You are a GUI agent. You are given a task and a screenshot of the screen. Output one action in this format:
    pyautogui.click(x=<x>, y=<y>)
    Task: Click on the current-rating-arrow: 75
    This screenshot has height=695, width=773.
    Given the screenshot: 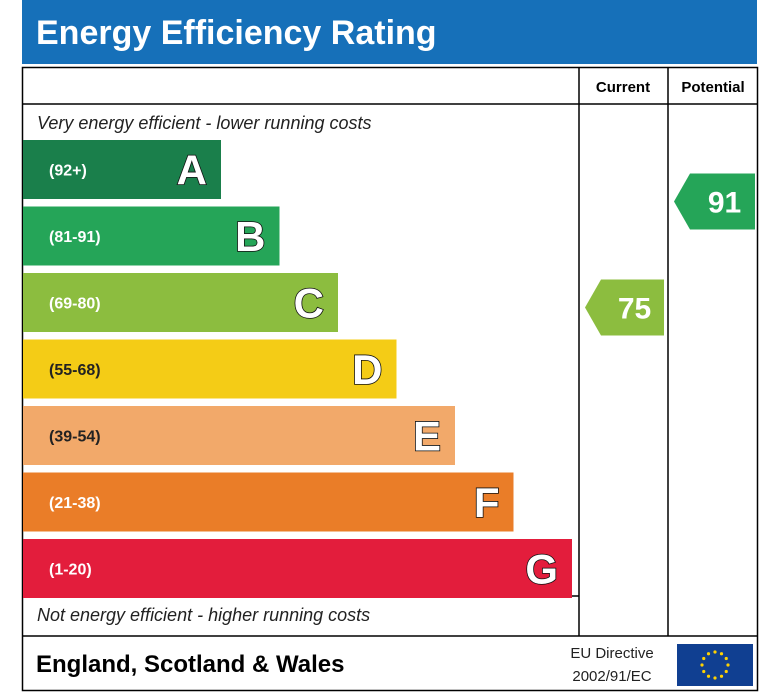 What is the action you would take?
    pyautogui.click(x=624, y=307)
    